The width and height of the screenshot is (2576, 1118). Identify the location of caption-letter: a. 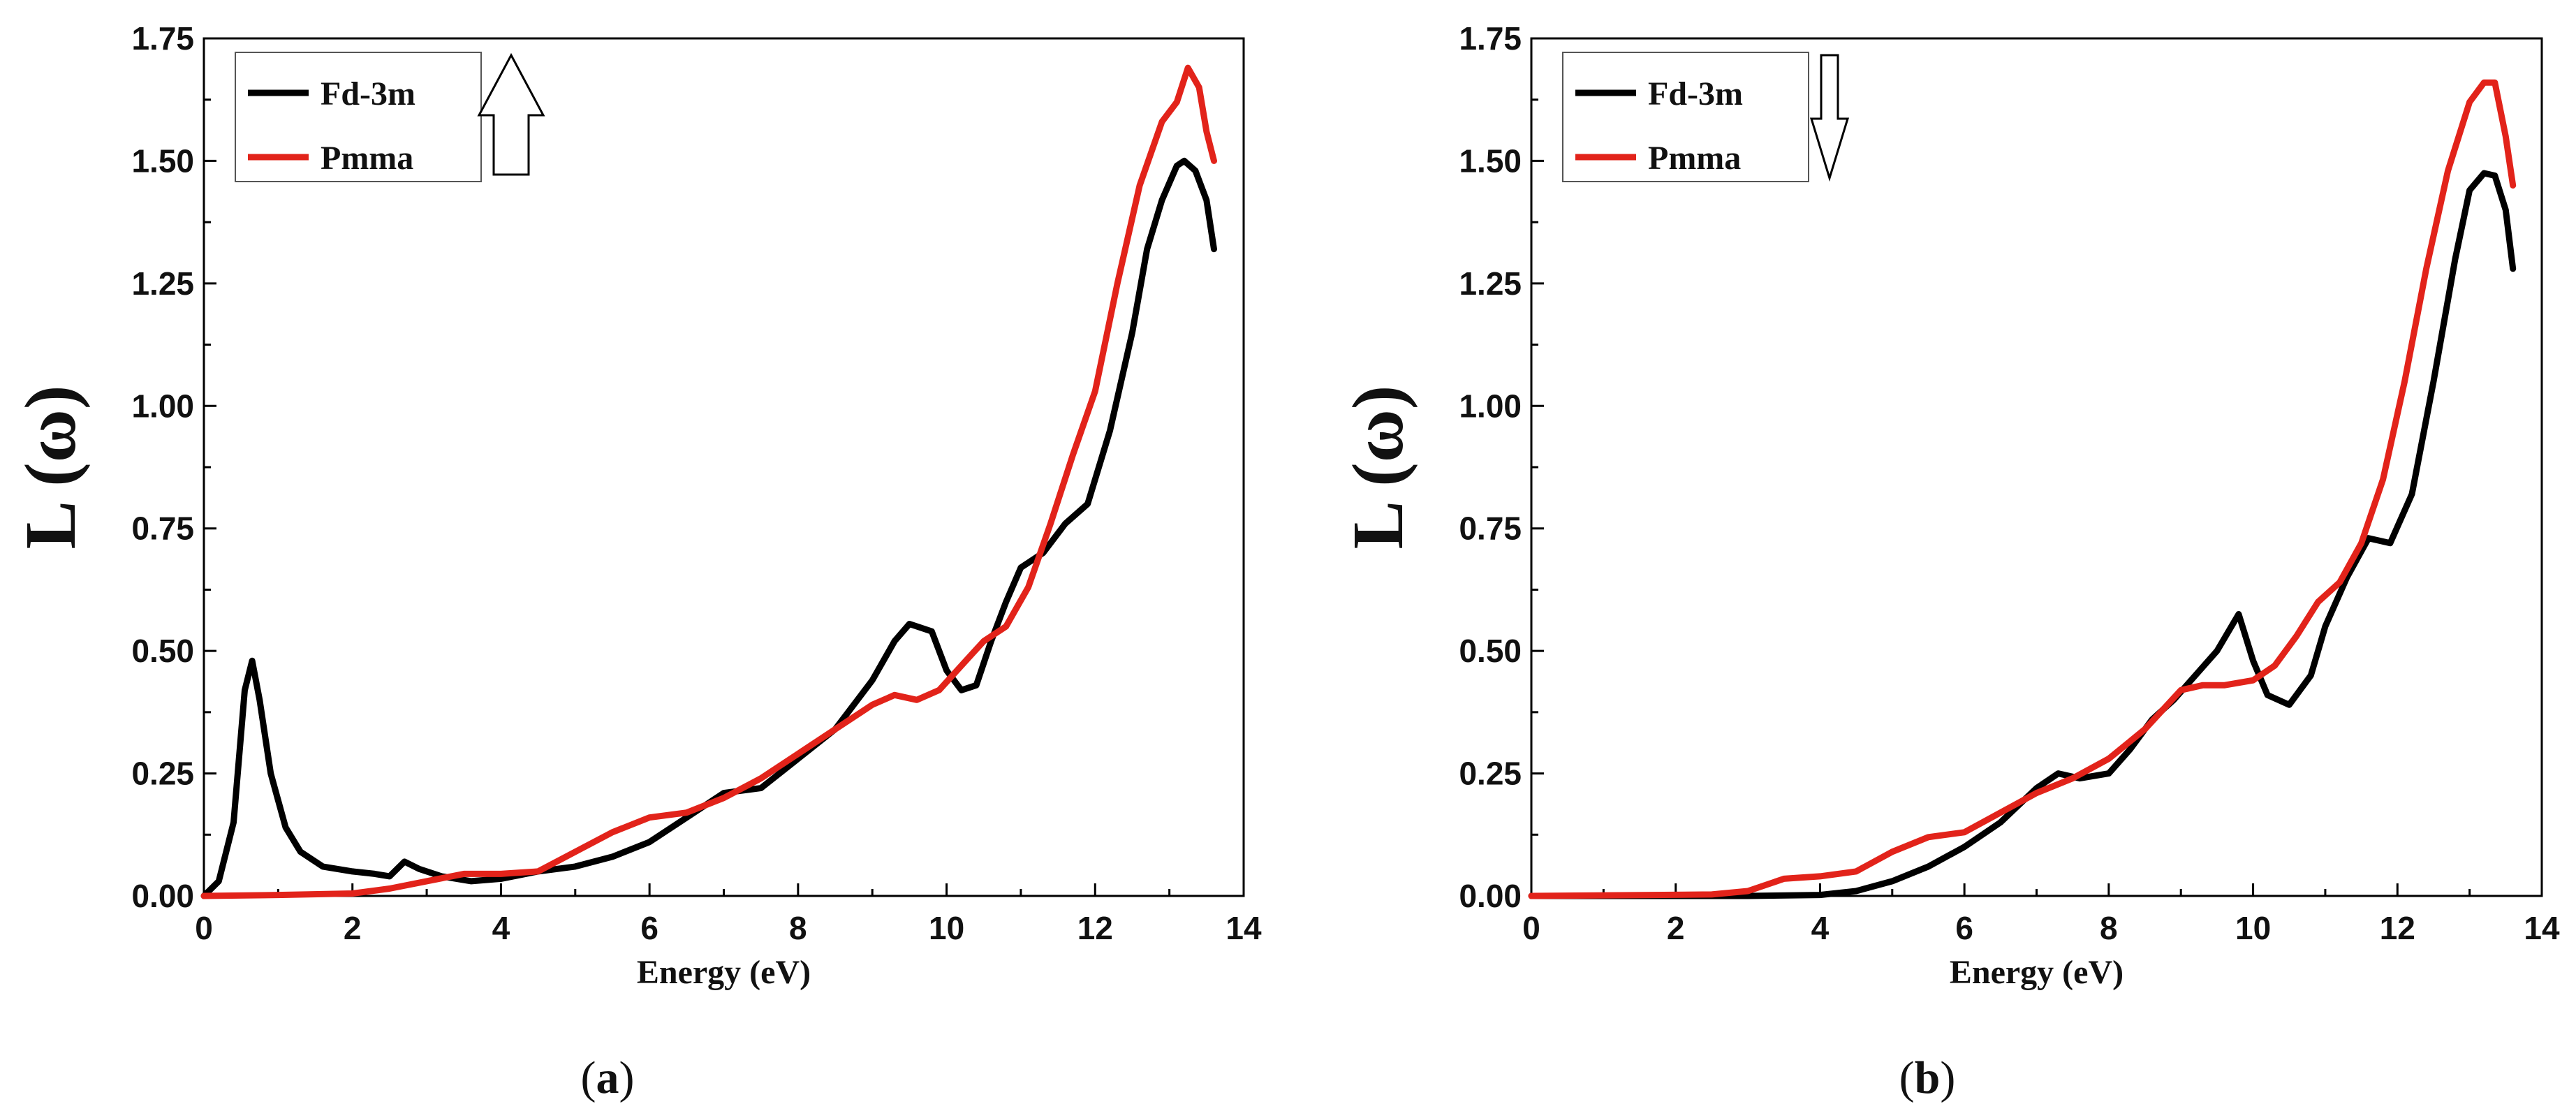
(607, 1077).